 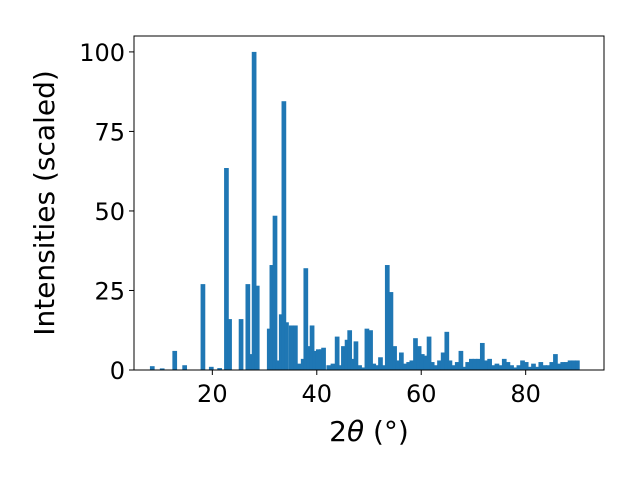 I want to click on x-tick-label: 80, so click(x=525, y=394).